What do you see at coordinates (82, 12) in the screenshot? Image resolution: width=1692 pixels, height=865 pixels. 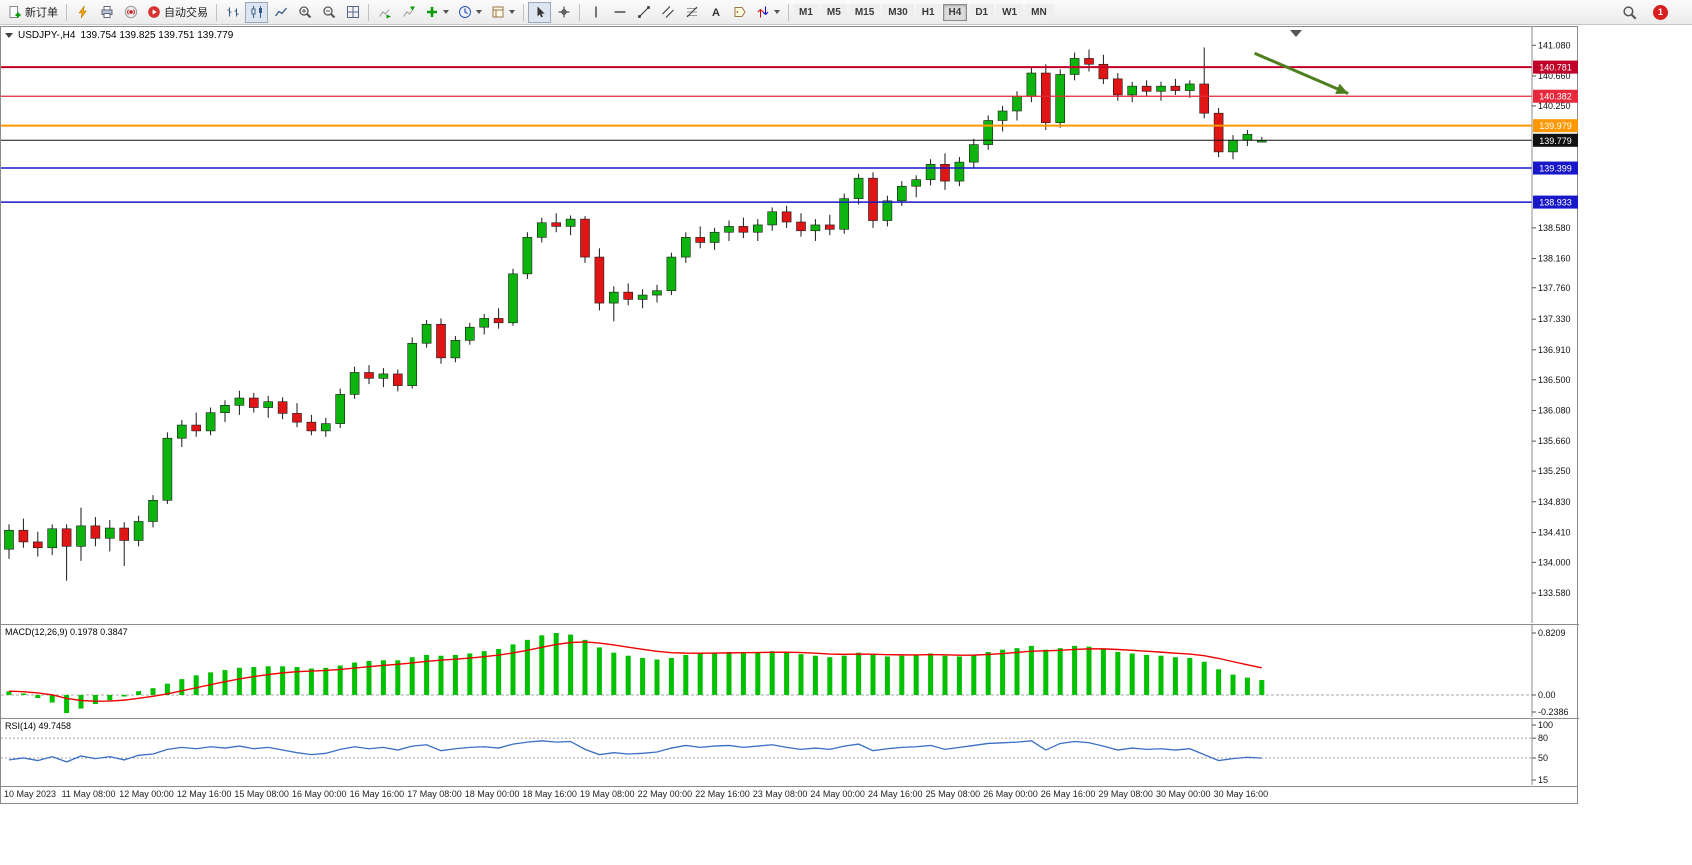 I see `lightning-button` at bounding box center [82, 12].